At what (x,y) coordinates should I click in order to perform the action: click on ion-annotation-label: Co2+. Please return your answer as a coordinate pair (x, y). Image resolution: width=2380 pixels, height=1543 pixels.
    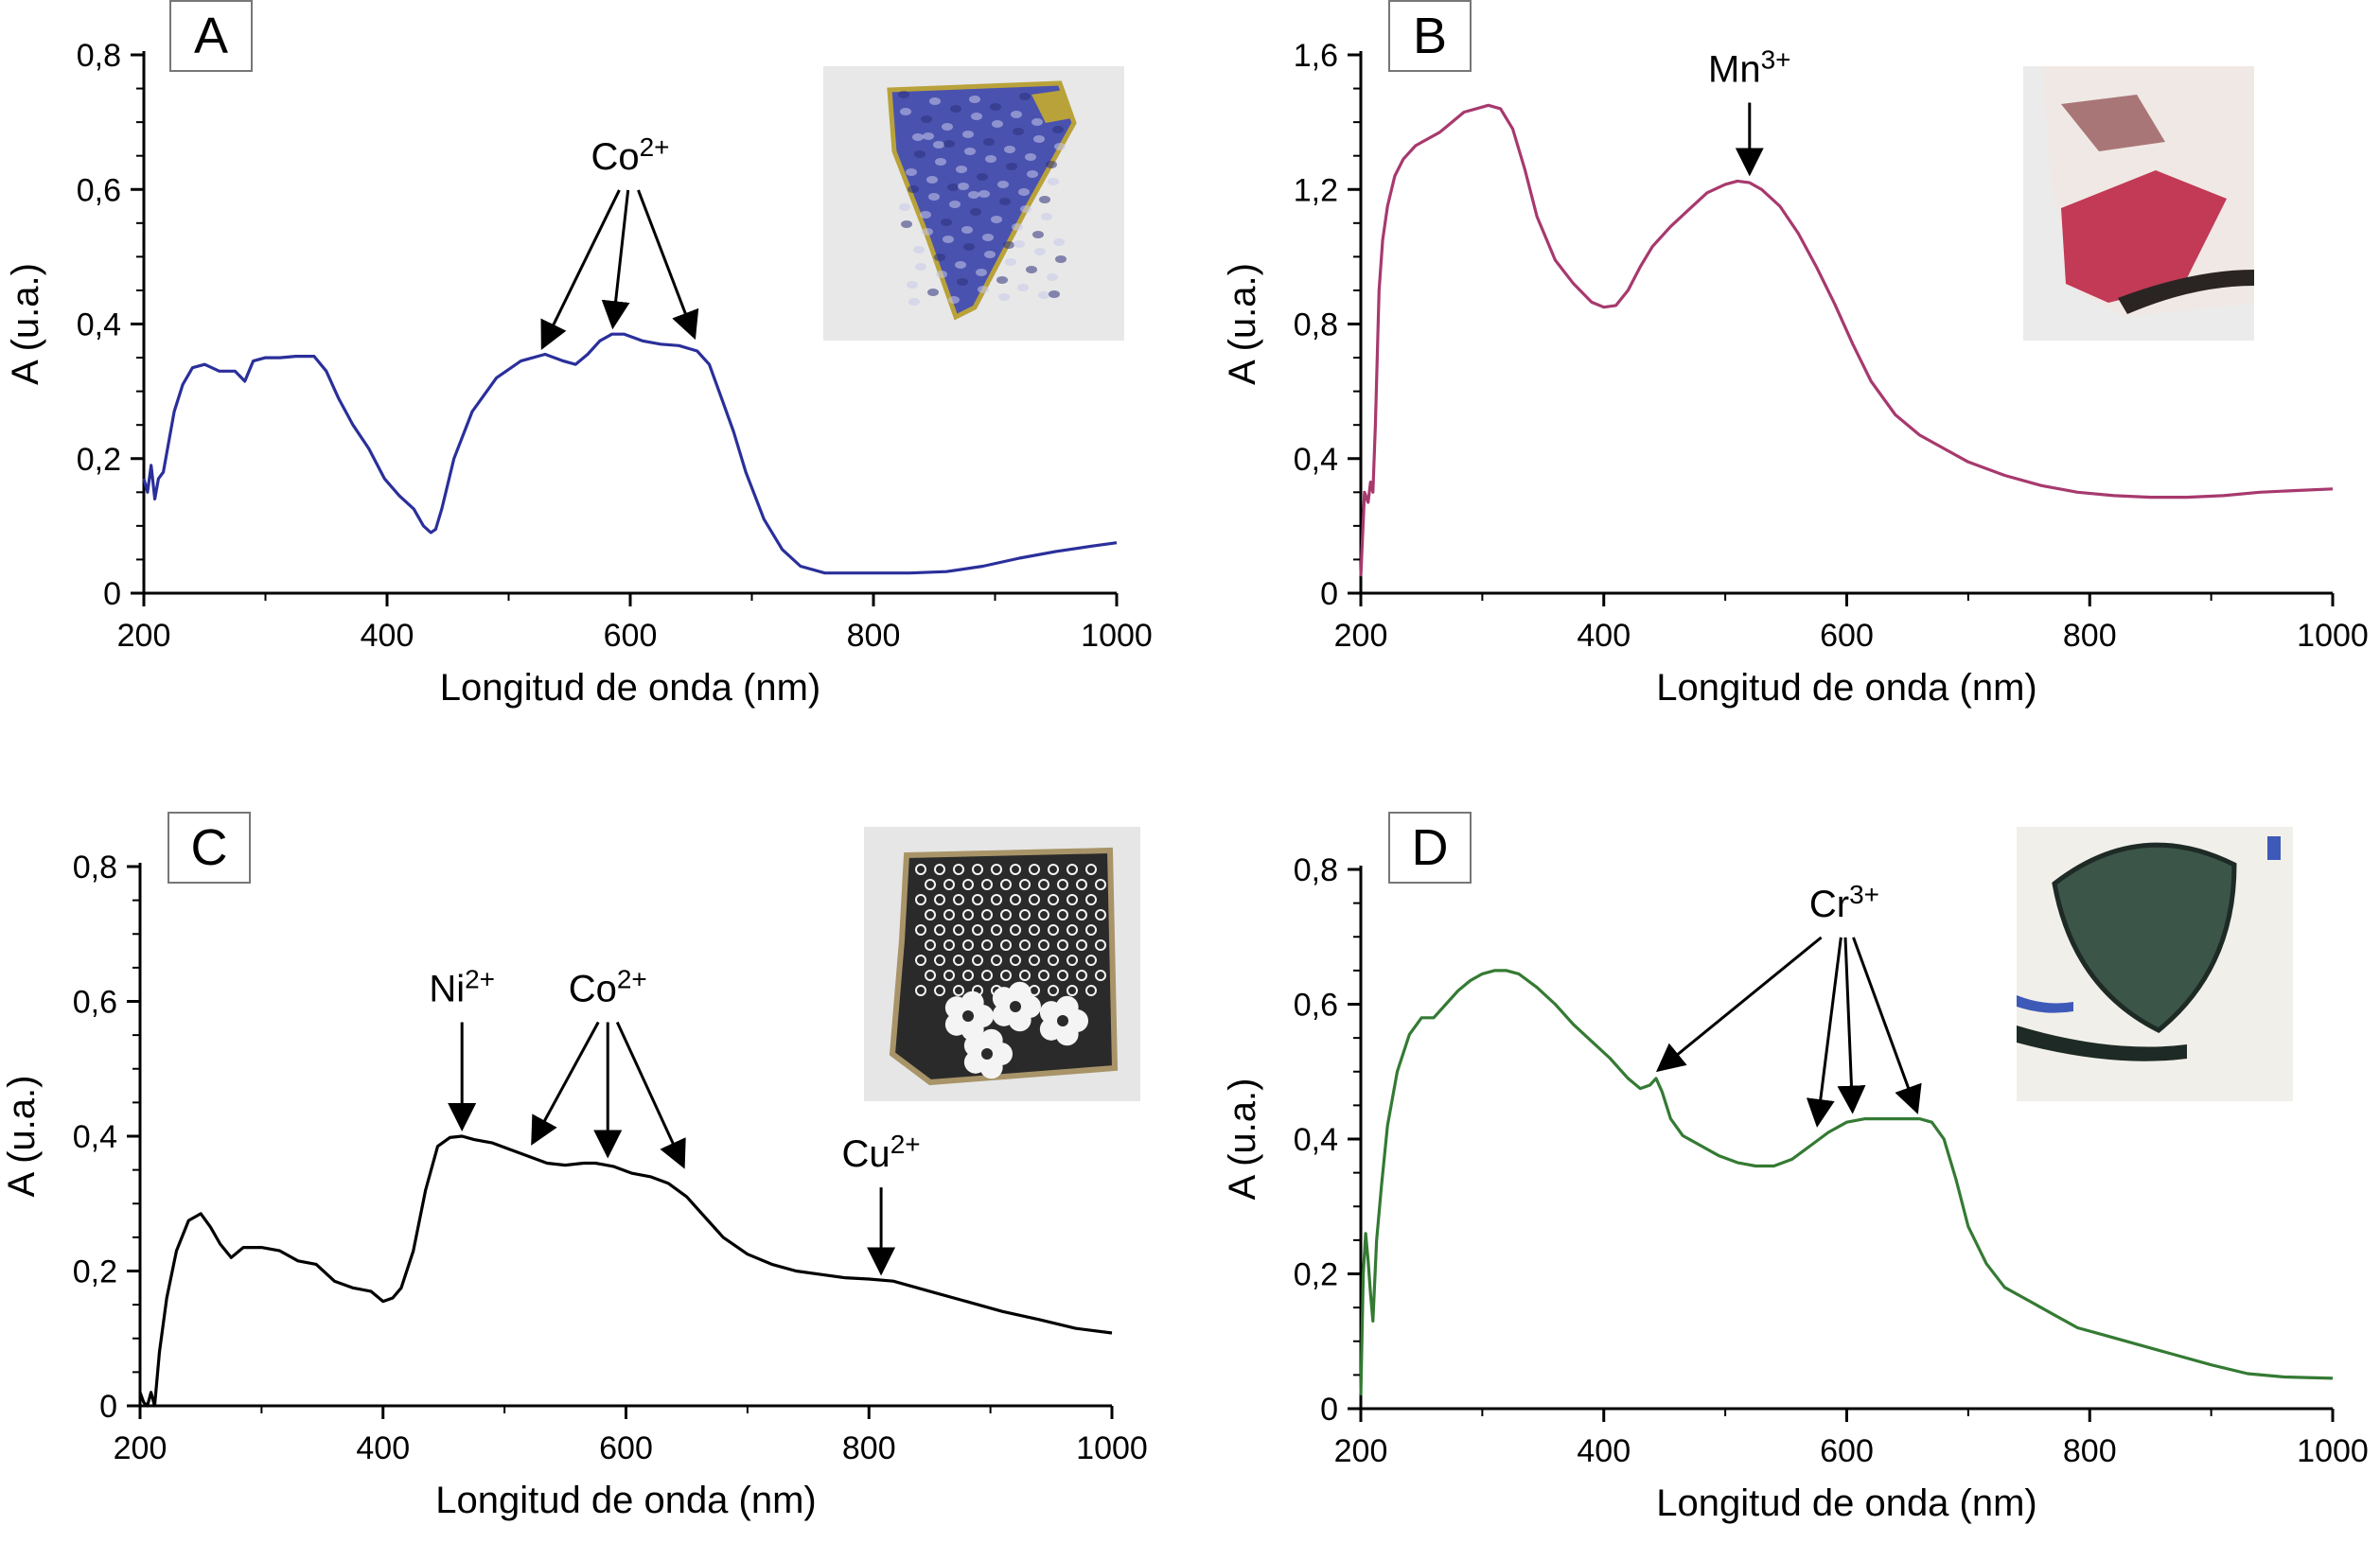
    Looking at the image, I should click on (608, 987).